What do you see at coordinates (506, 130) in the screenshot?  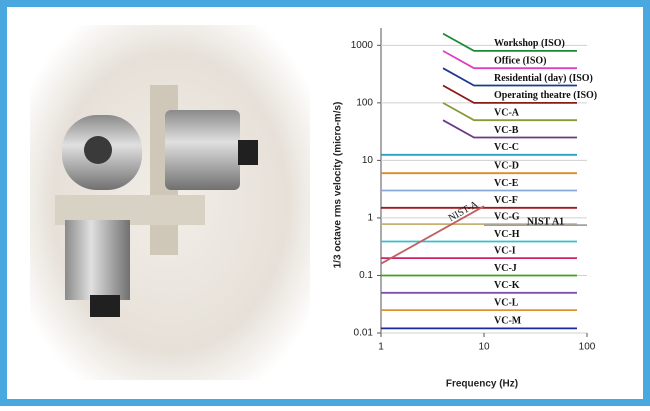 I see `series-label: VC-B` at bounding box center [506, 130].